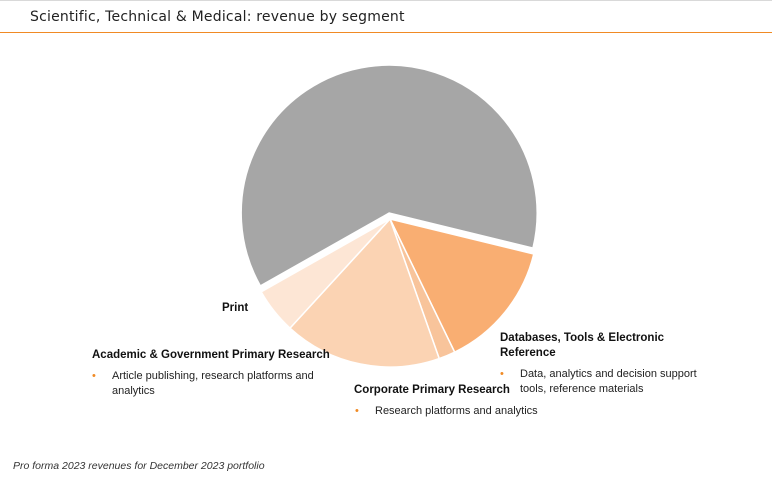 The width and height of the screenshot is (772, 483). I want to click on pie-slice-print, so click(325, 274).